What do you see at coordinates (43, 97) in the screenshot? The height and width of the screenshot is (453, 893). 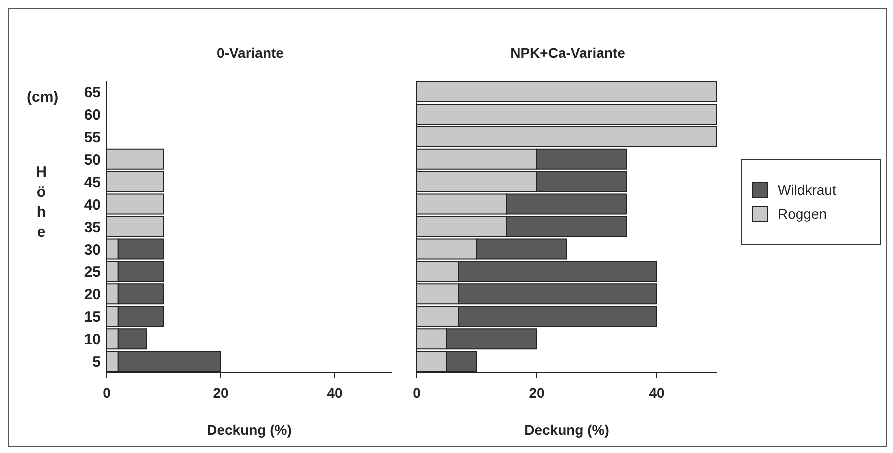 I see `text: (cm)` at bounding box center [43, 97].